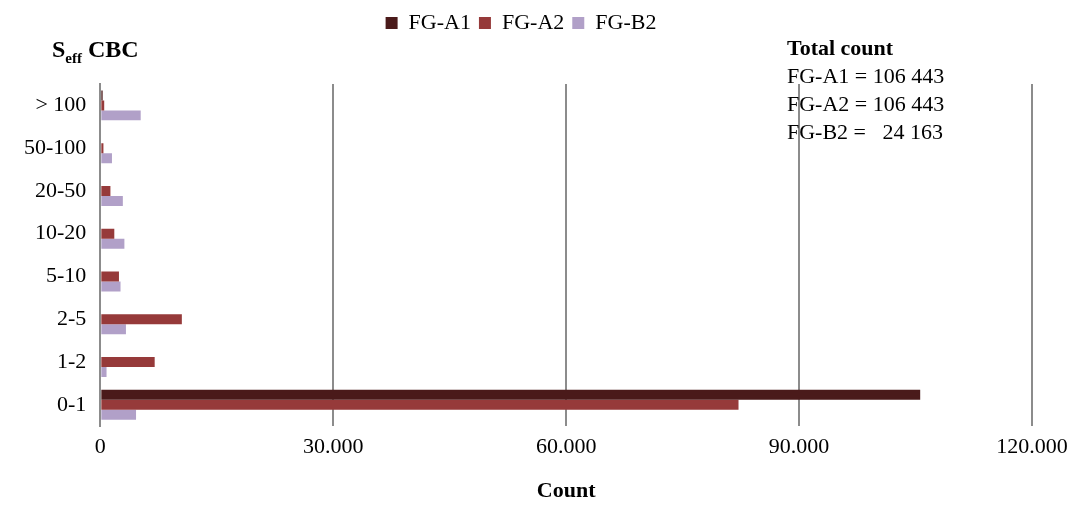 The height and width of the screenshot is (509, 1078). Describe the element at coordinates (61, 104) in the screenshot. I see `y-tick-label: > 100` at that location.